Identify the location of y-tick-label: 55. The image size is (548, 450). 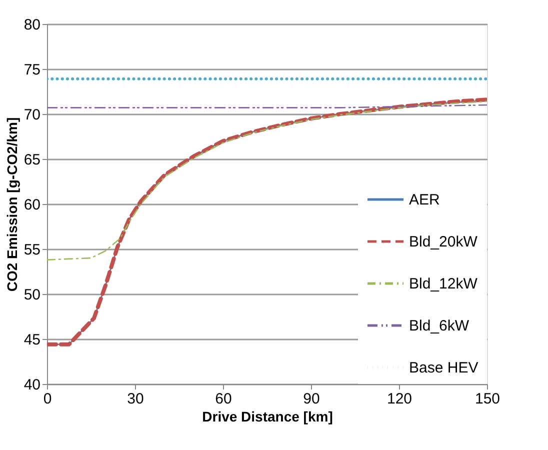
(32, 250).